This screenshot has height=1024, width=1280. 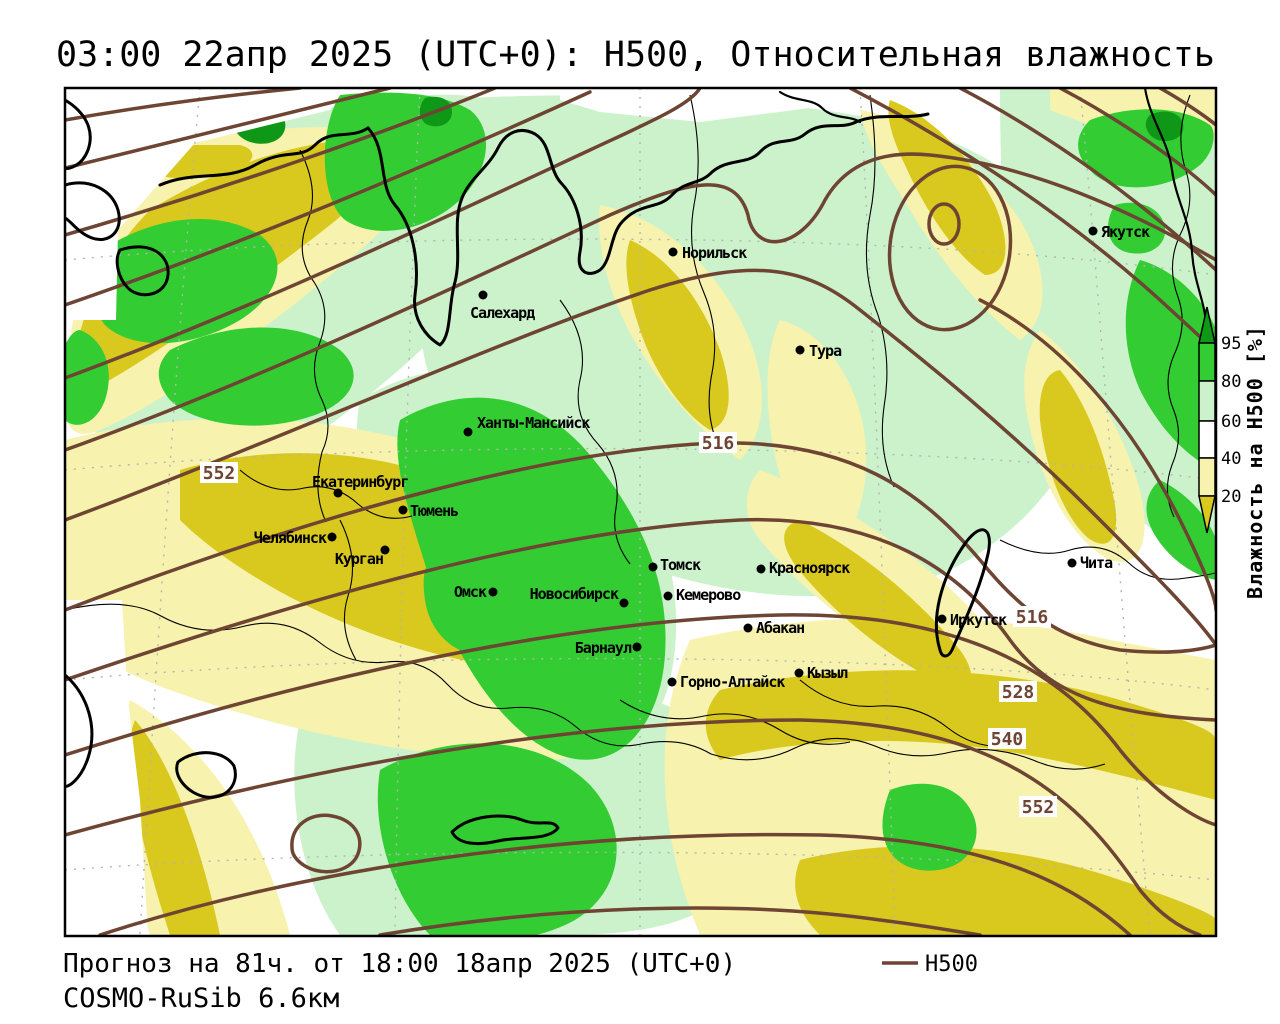 I want to click on city-chelyabinsk: Челябинск, so click(x=295, y=538).